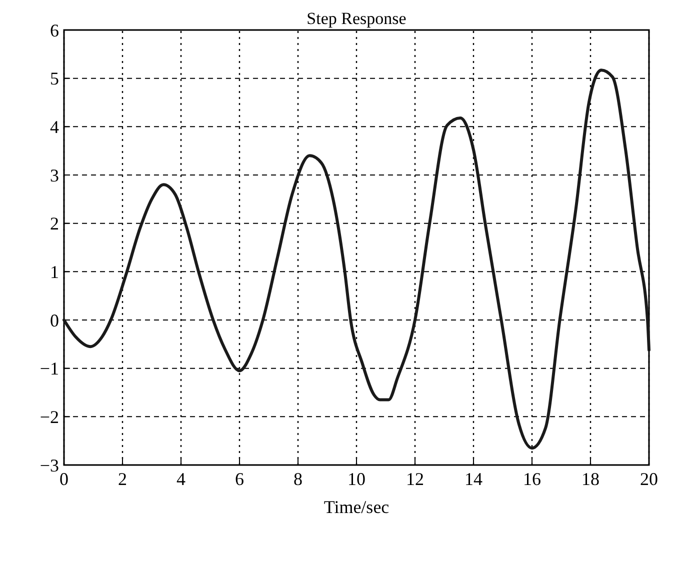 Image resolution: width=700 pixels, height=570 pixels. Describe the element at coordinates (298, 479) in the screenshot. I see `x-tick-label: 8` at that location.